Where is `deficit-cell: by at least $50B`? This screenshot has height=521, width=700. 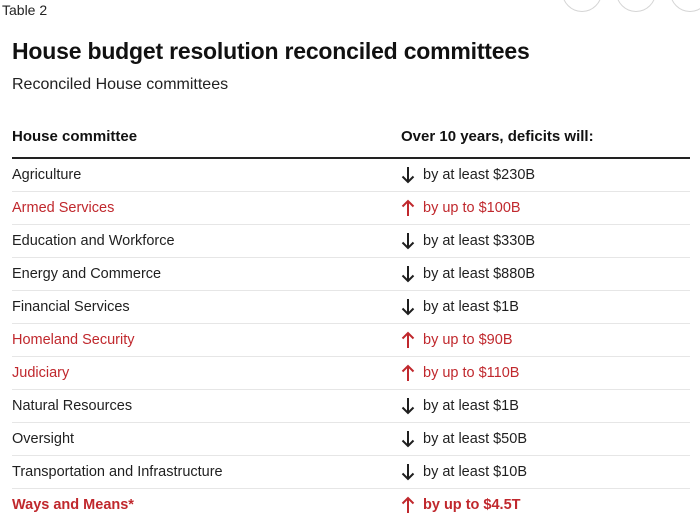 deficit-cell: by at least $50B is located at coordinates (545, 439).